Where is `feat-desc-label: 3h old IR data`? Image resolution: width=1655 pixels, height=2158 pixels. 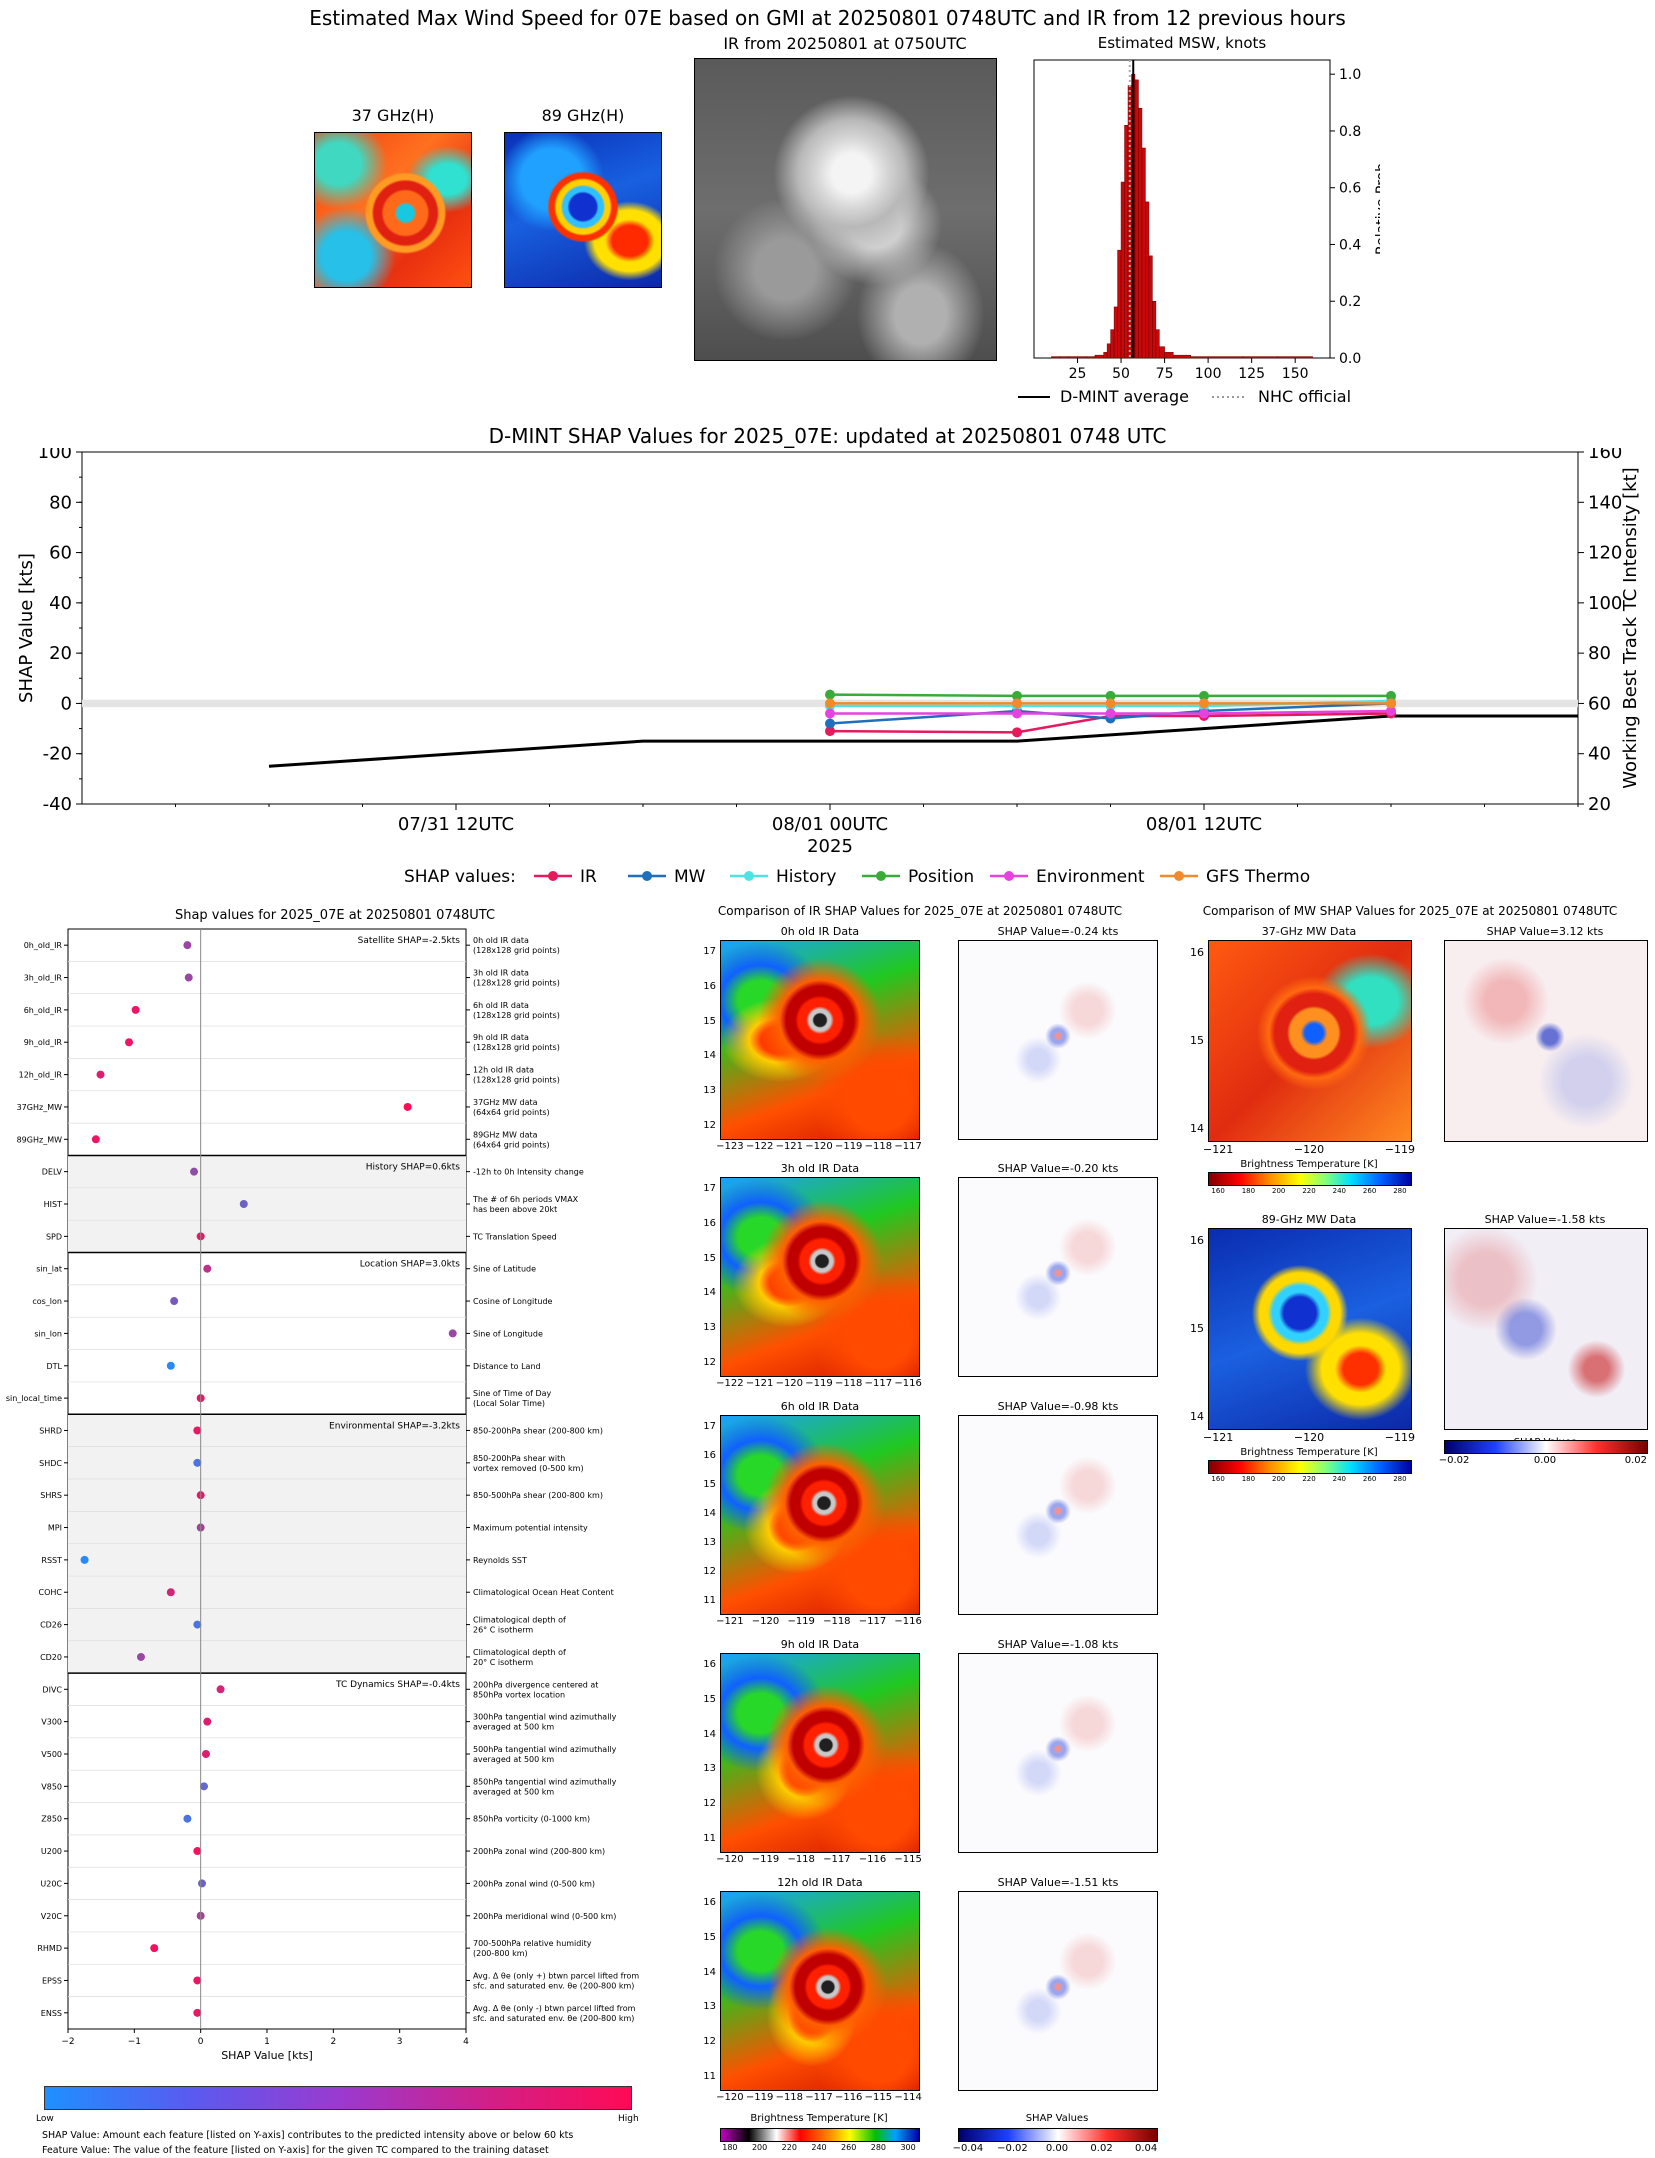 feat-desc-label: 3h old IR data is located at coordinates (501, 973).